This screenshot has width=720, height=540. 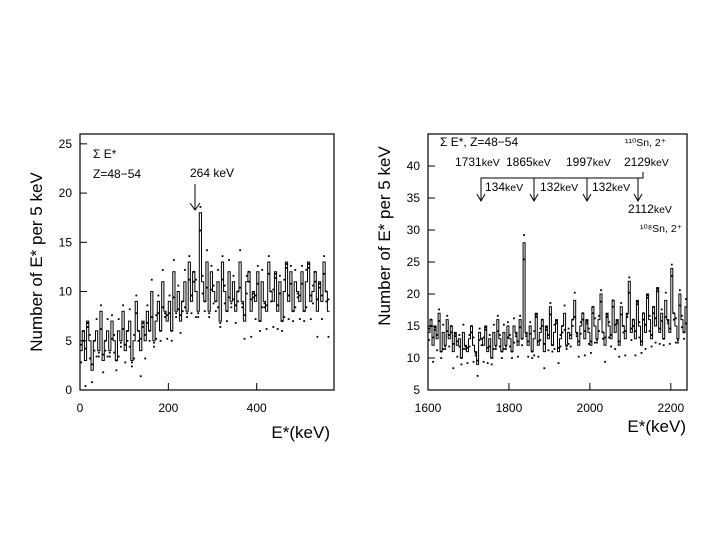 I want to click on x-tick-label: 2000, so click(x=590, y=408).